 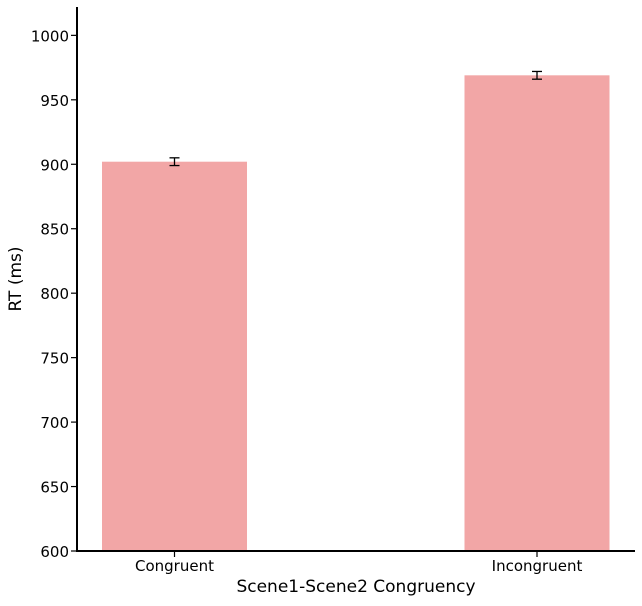 I want to click on y-tick-label: 750, so click(x=54, y=359).